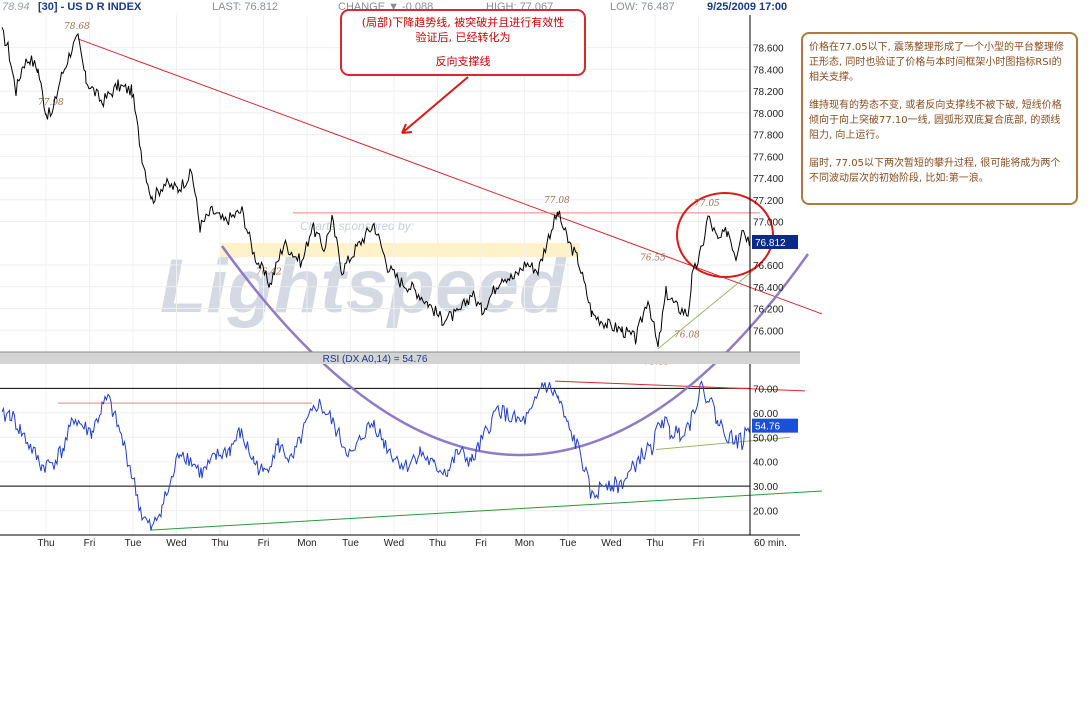 Image resolution: width=1088 pixels, height=727 pixels. Describe the element at coordinates (680, 386) in the screenshot. I see `rsi-descending-line` at that location.